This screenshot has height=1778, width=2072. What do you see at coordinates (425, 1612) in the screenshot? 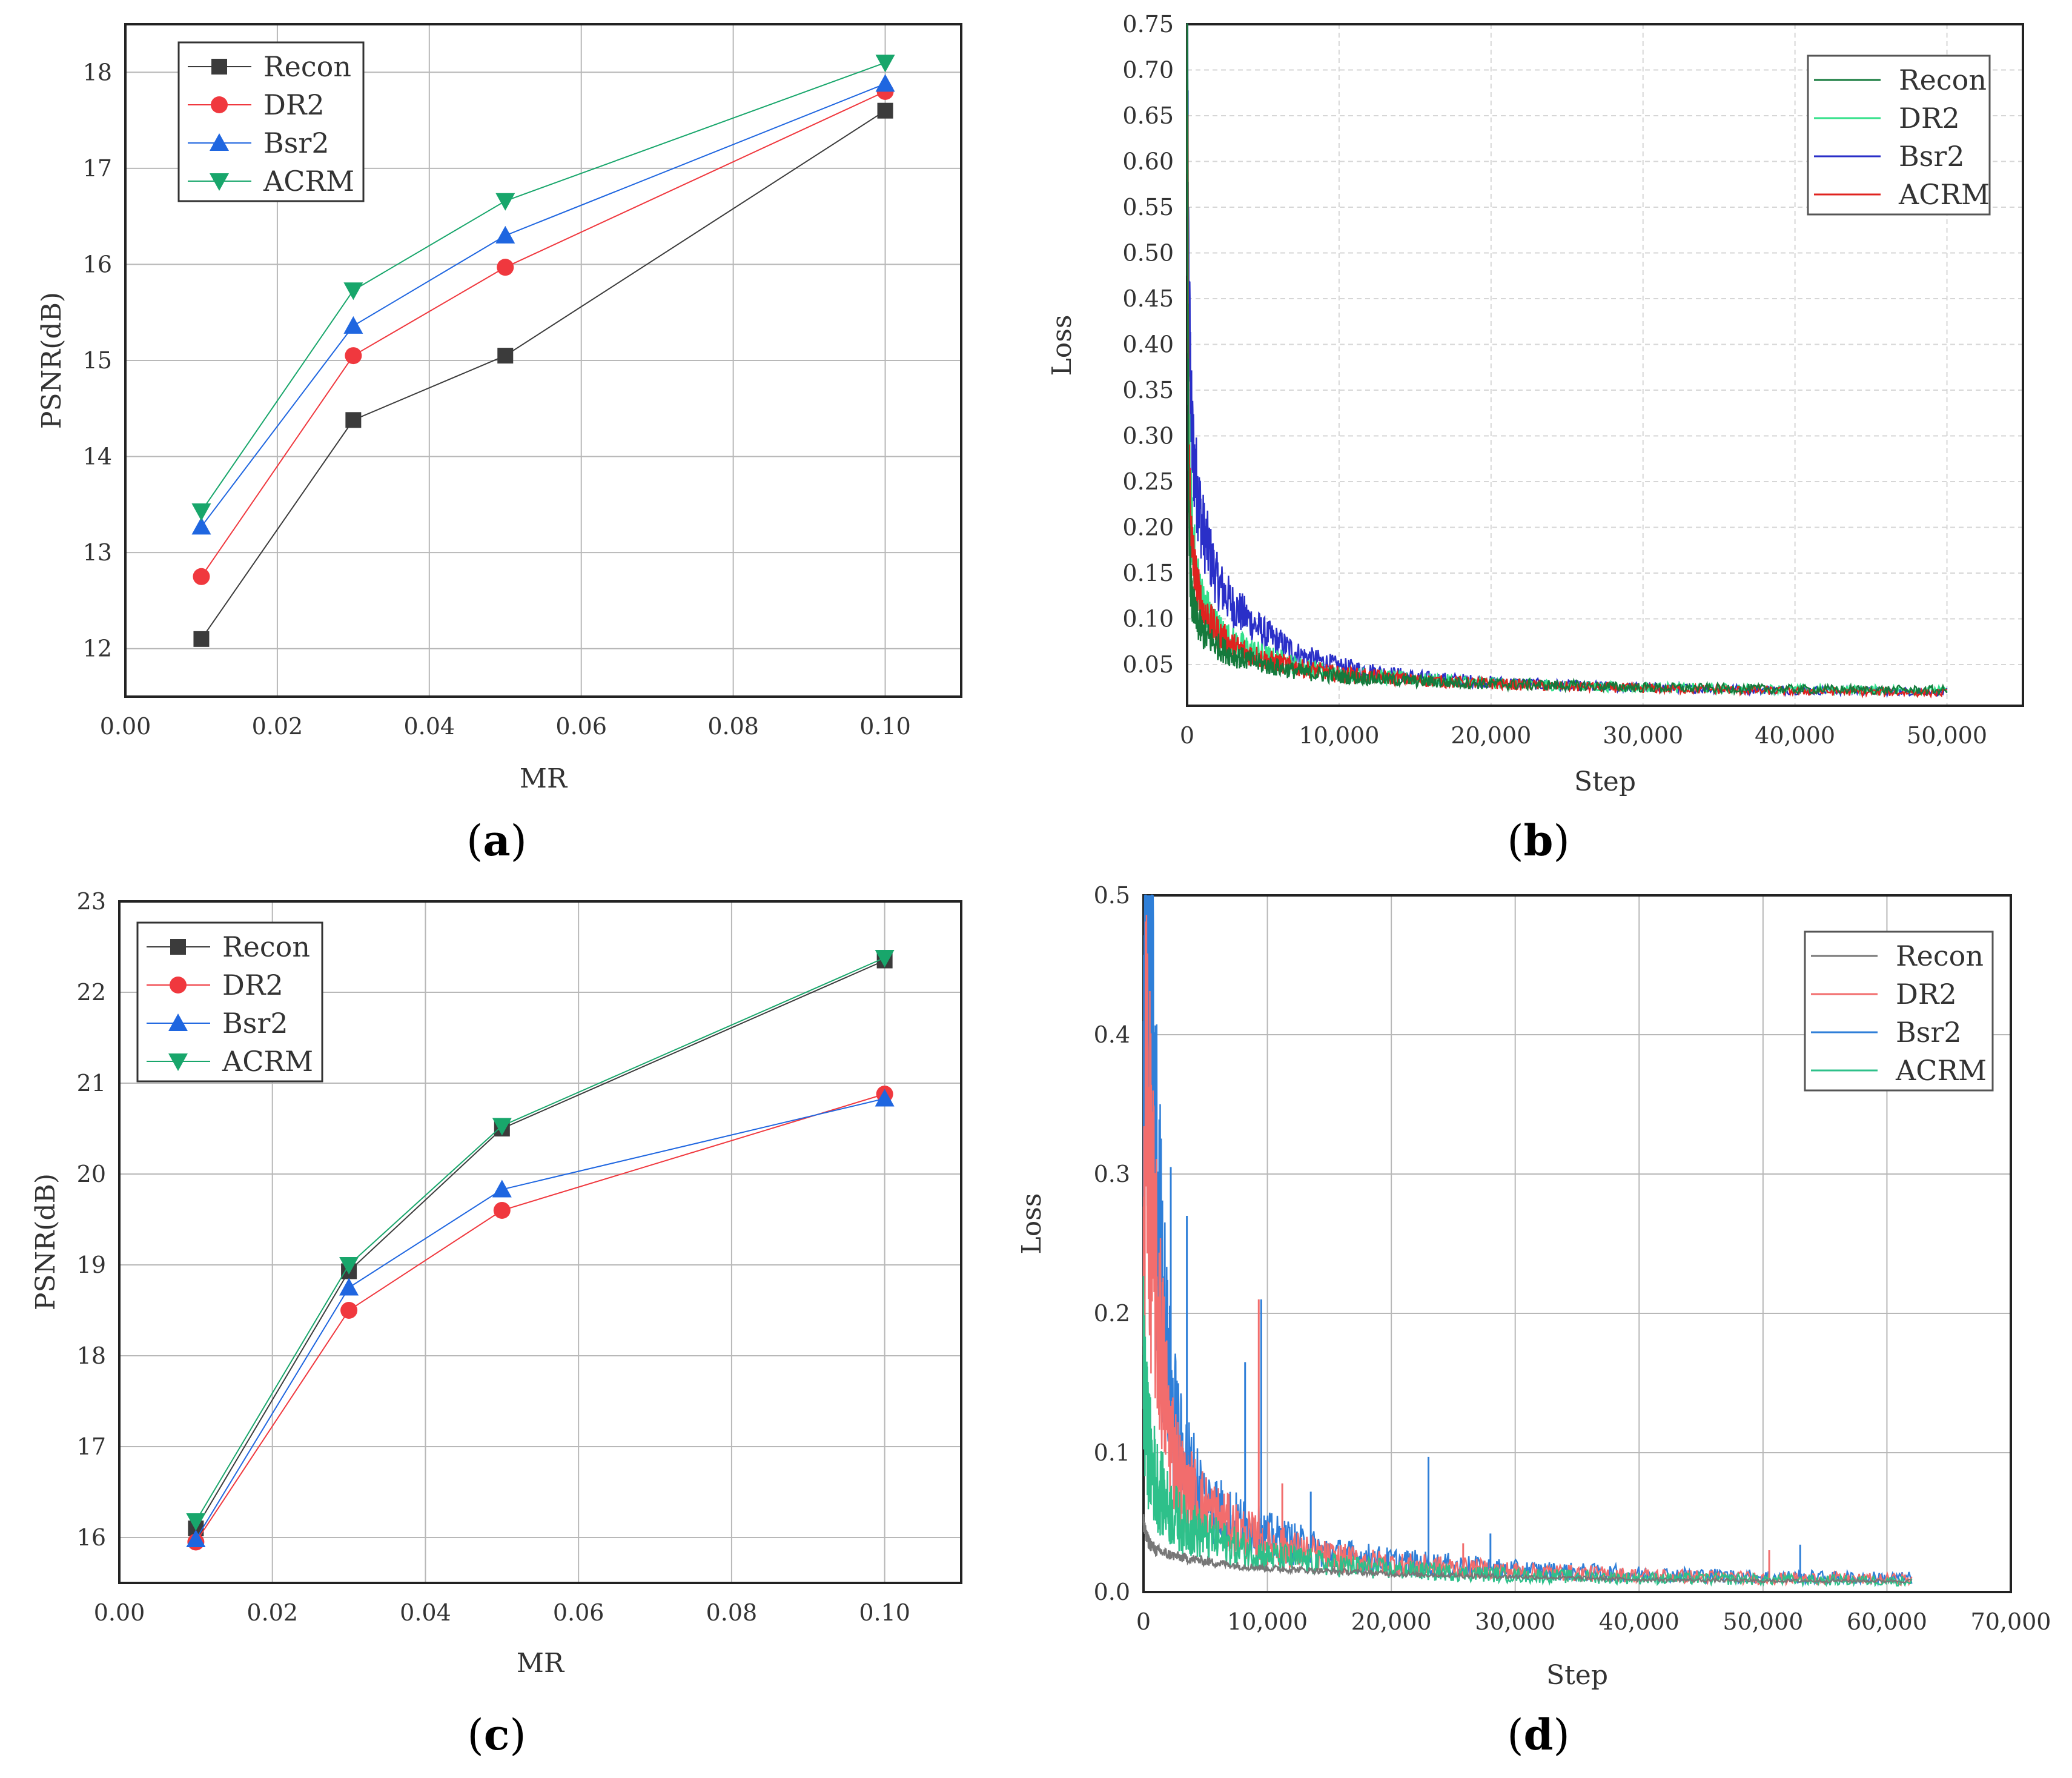
I see `x-tick-label: 0.04` at bounding box center [425, 1612].